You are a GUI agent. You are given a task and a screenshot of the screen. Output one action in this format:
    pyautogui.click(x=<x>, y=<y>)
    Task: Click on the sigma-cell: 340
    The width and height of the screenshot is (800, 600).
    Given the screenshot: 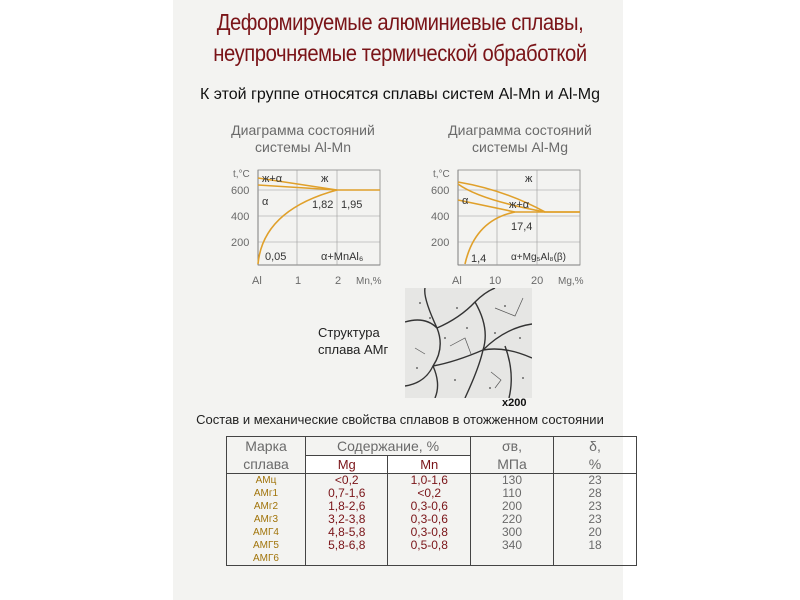 What is the action you would take?
    pyautogui.click(x=512, y=545)
    